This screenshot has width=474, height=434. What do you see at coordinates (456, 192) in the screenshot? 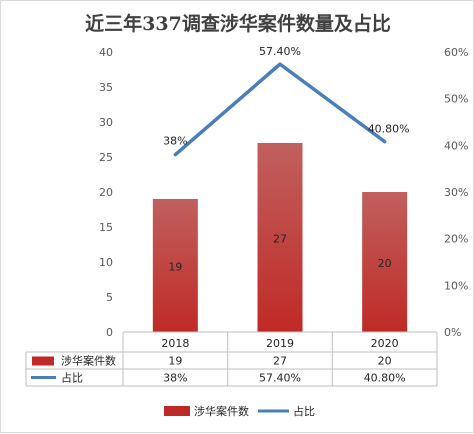
I see `y2-tick-label: 30%` at bounding box center [456, 192].